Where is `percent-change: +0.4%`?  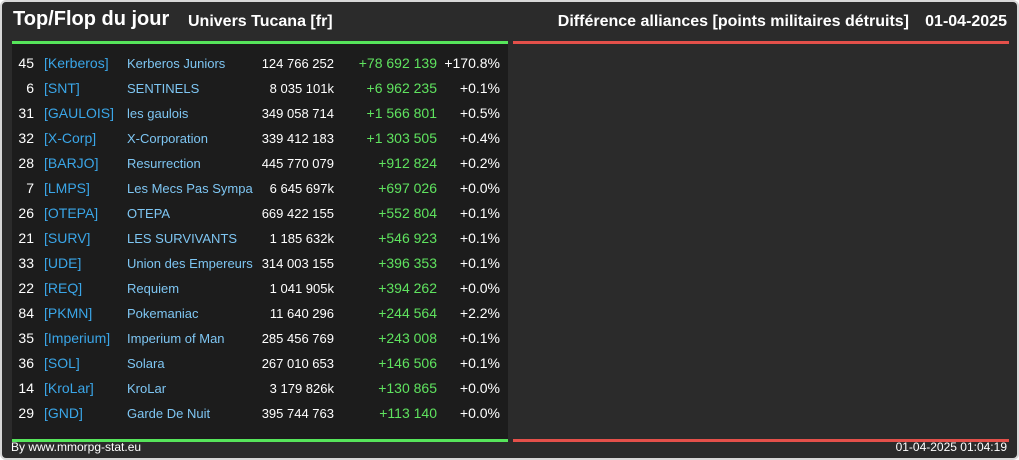
percent-change: +0.4% is located at coordinates (479, 138).